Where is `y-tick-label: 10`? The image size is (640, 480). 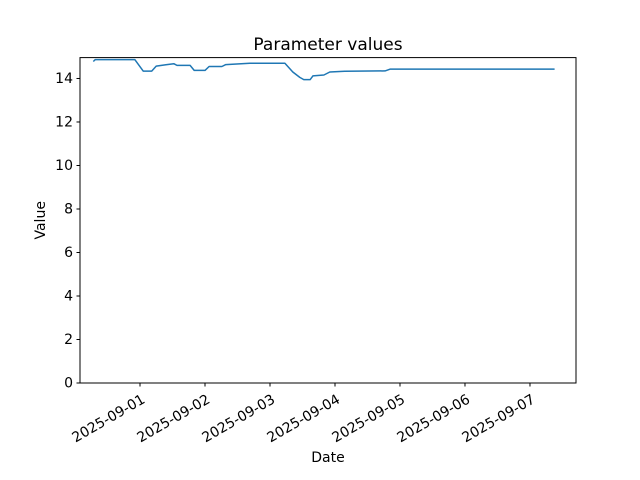 y-tick-label: 10 is located at coordinates (64, 166).